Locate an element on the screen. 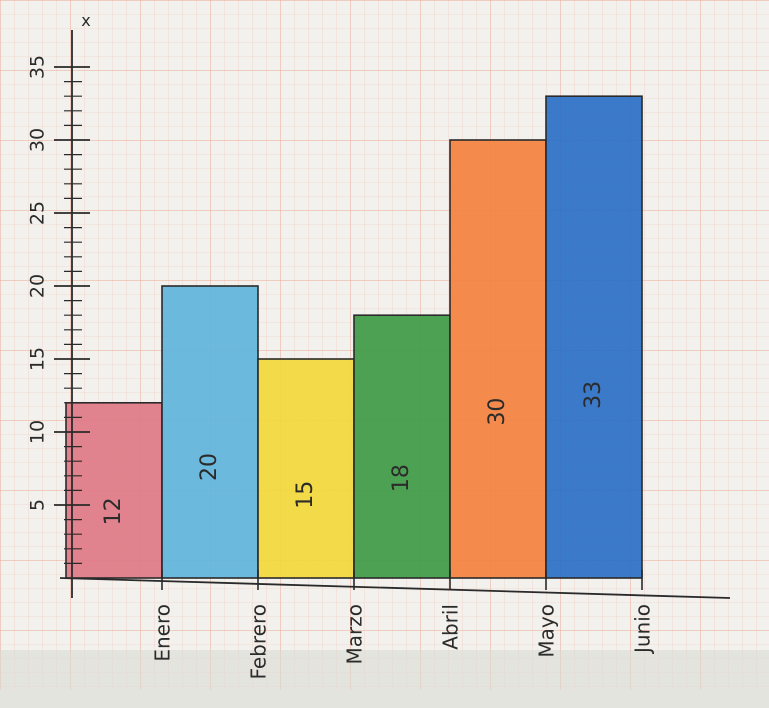 The image size is (769, 708). bar-value-label-junio: 33 is located at coordinates (593, 395).